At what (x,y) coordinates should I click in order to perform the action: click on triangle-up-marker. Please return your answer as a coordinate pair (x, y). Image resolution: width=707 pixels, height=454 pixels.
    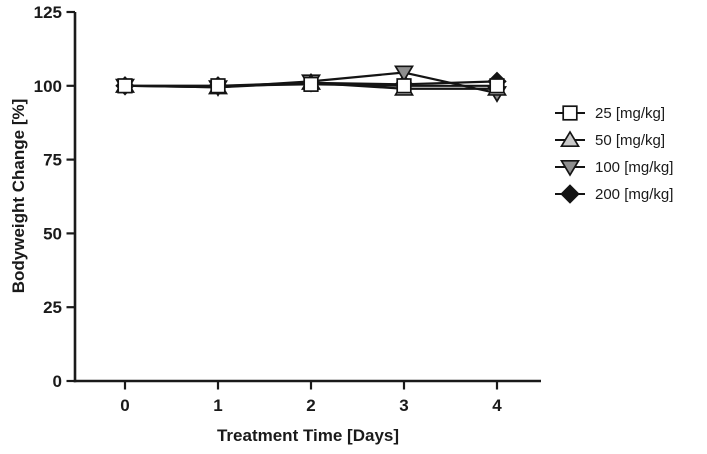
    Looking at the image, I should click on (570, 139).